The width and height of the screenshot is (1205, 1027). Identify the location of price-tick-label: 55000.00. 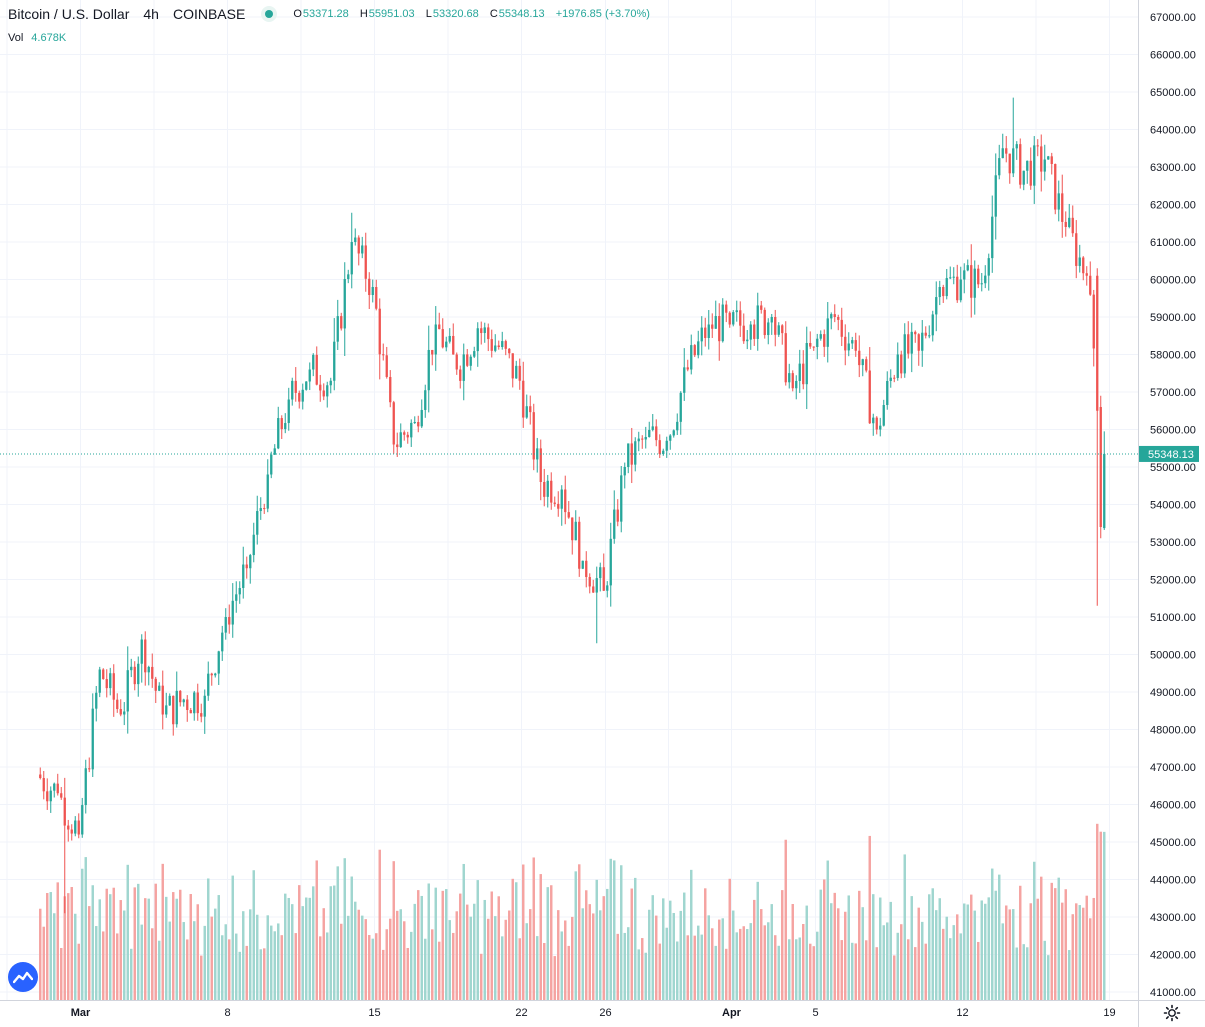
(1173, 468).